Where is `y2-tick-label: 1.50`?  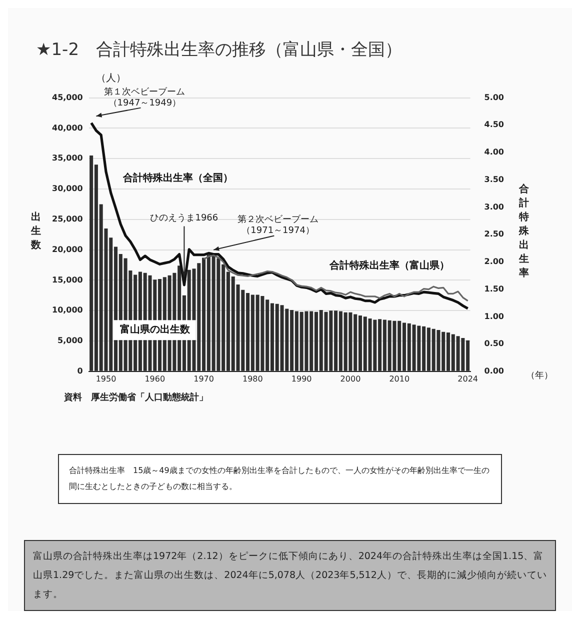 y2-tick-label: 1.50 is located at coordinates (494, 289).